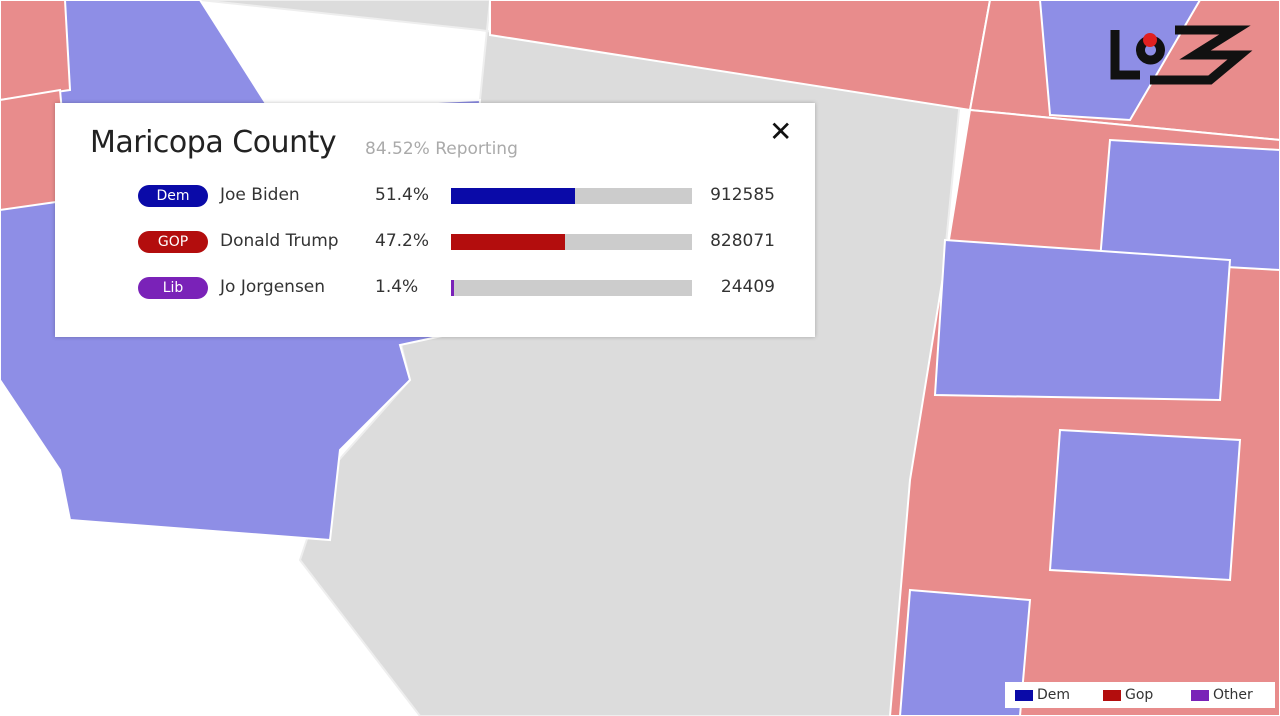 This screenshot has width=1280, height=716. What do you see at coordinates (435, 242) in the screenshot?
I see `candidate-row: GOP Donald Trump 47.2% 828071` at bounding box center [435, 242].